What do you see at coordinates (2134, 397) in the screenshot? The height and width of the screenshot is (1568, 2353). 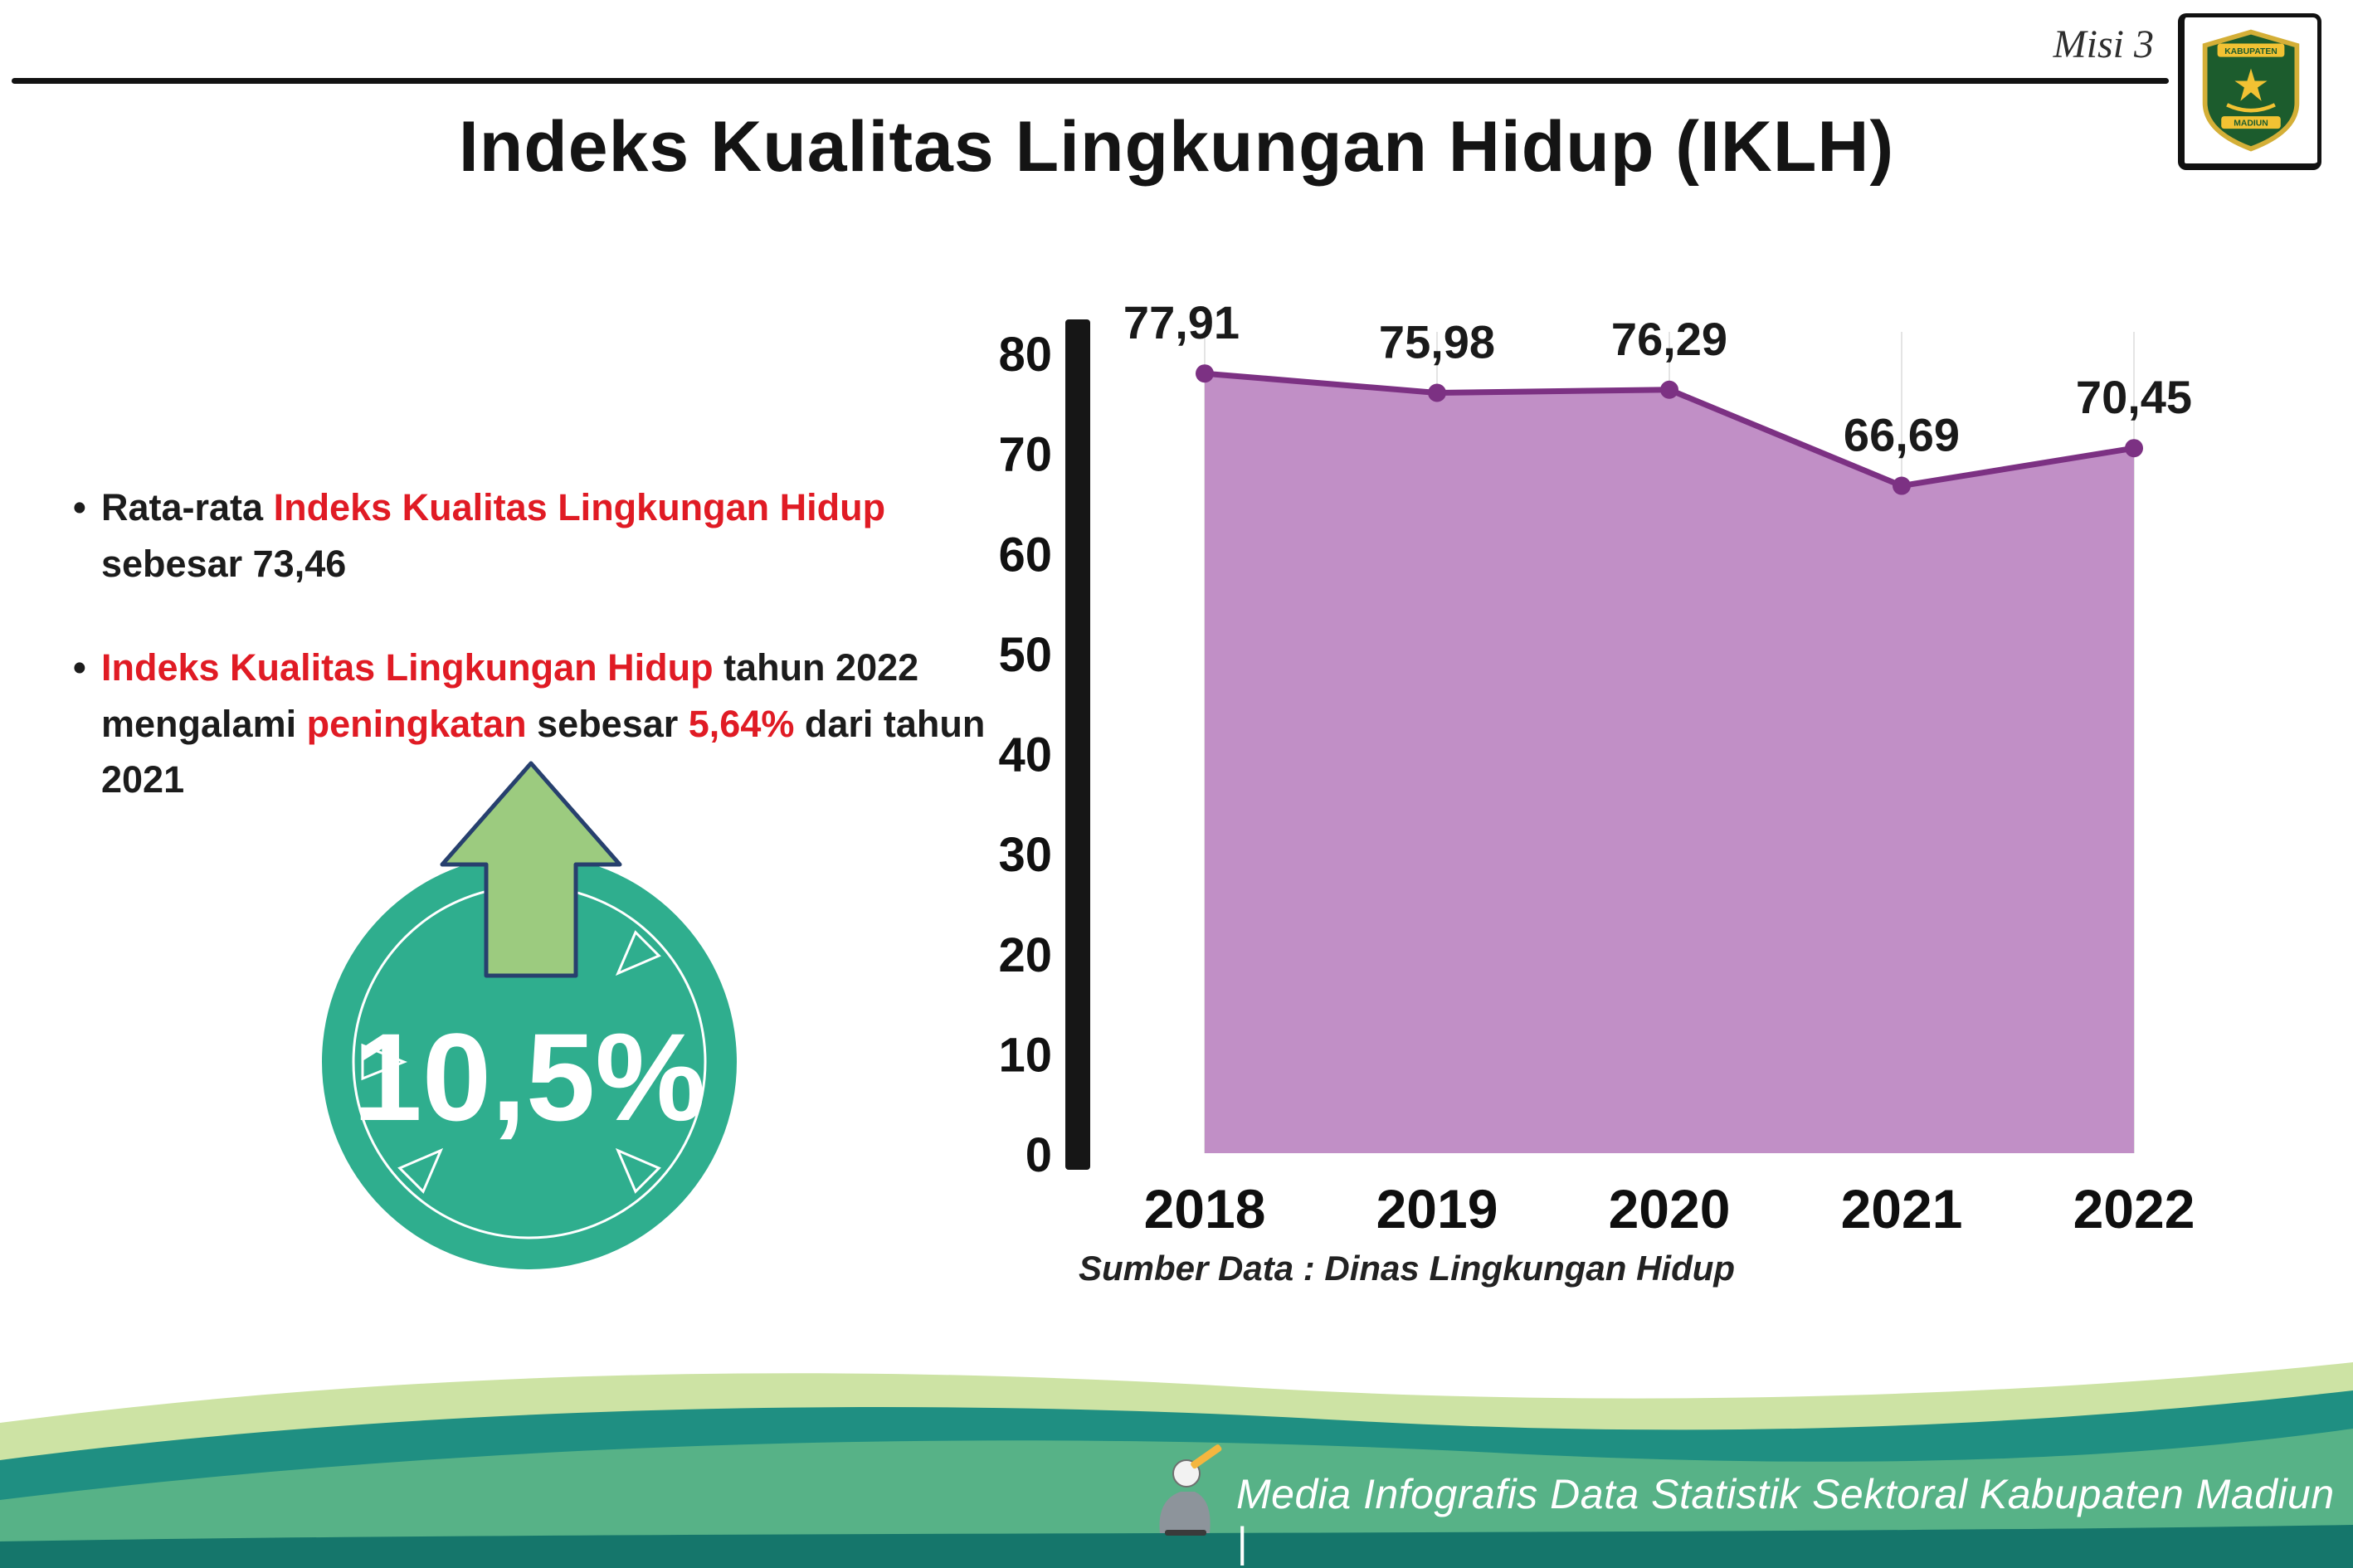 I see `data-label: 70,45` at bounding box center [2134, 397].